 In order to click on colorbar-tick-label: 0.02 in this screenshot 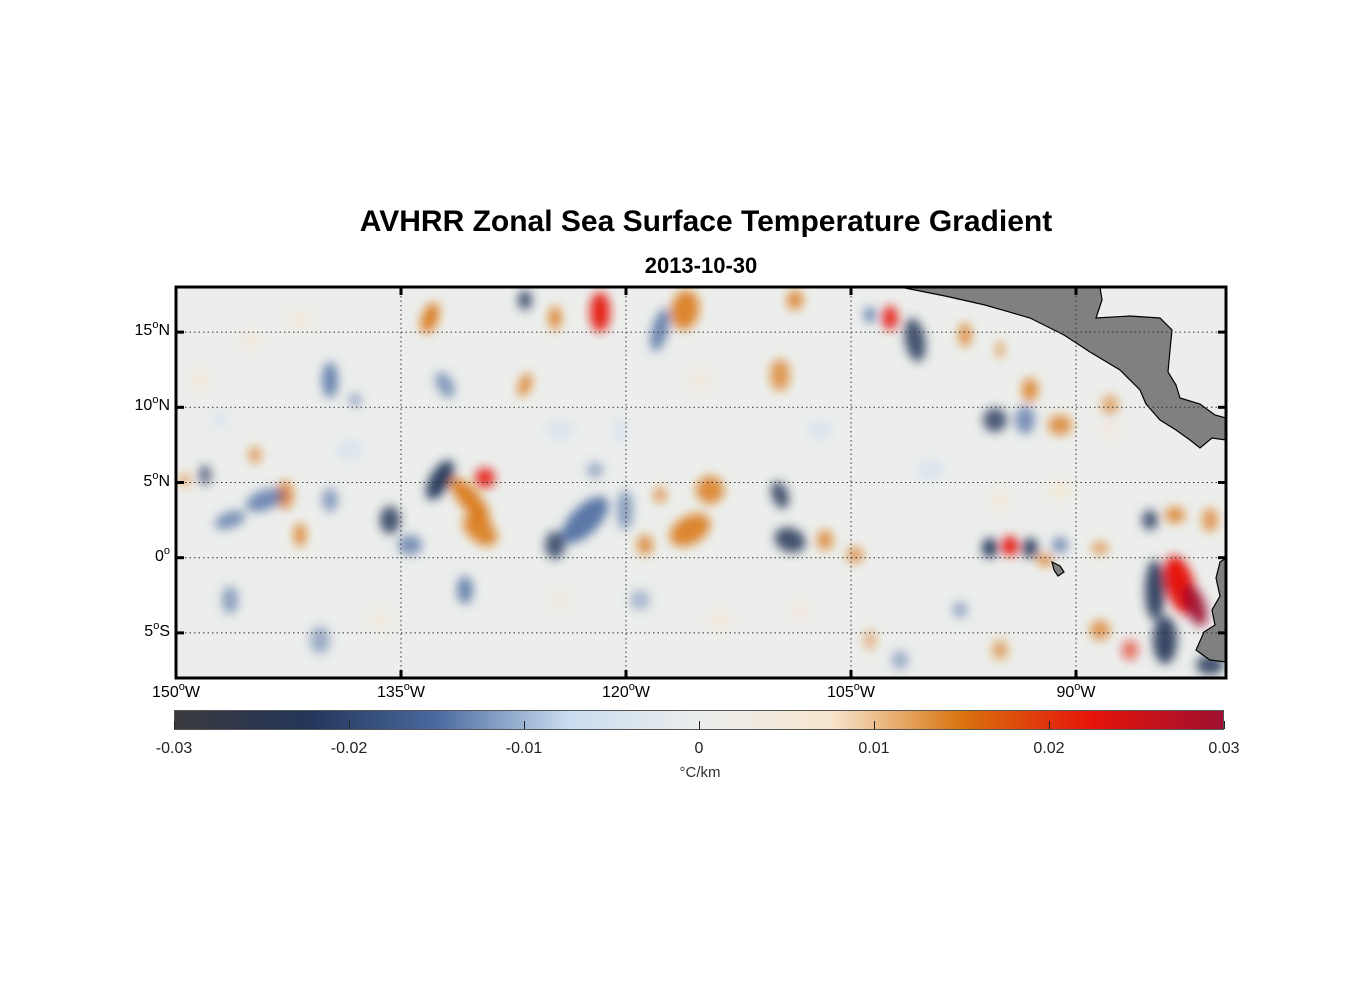, I will do `click(1049, 748)`.